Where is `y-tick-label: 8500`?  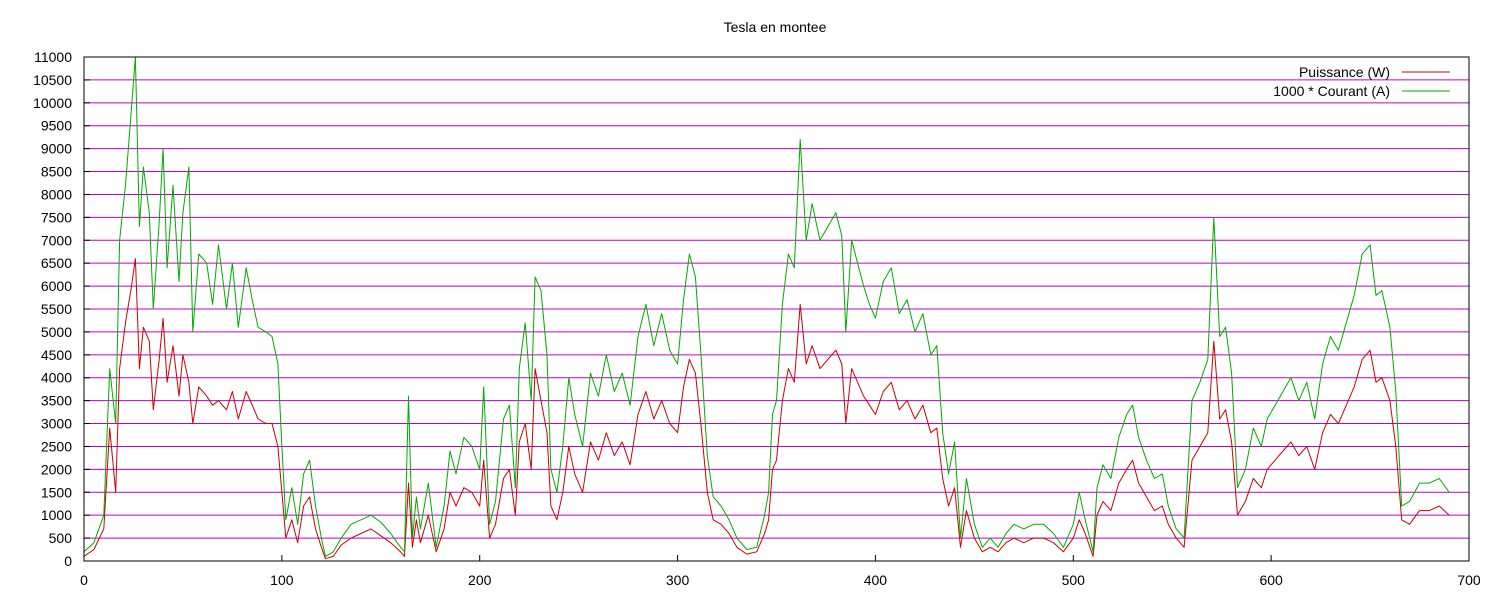 y-tick-label: 8500 is located at coordinates (56, 172).